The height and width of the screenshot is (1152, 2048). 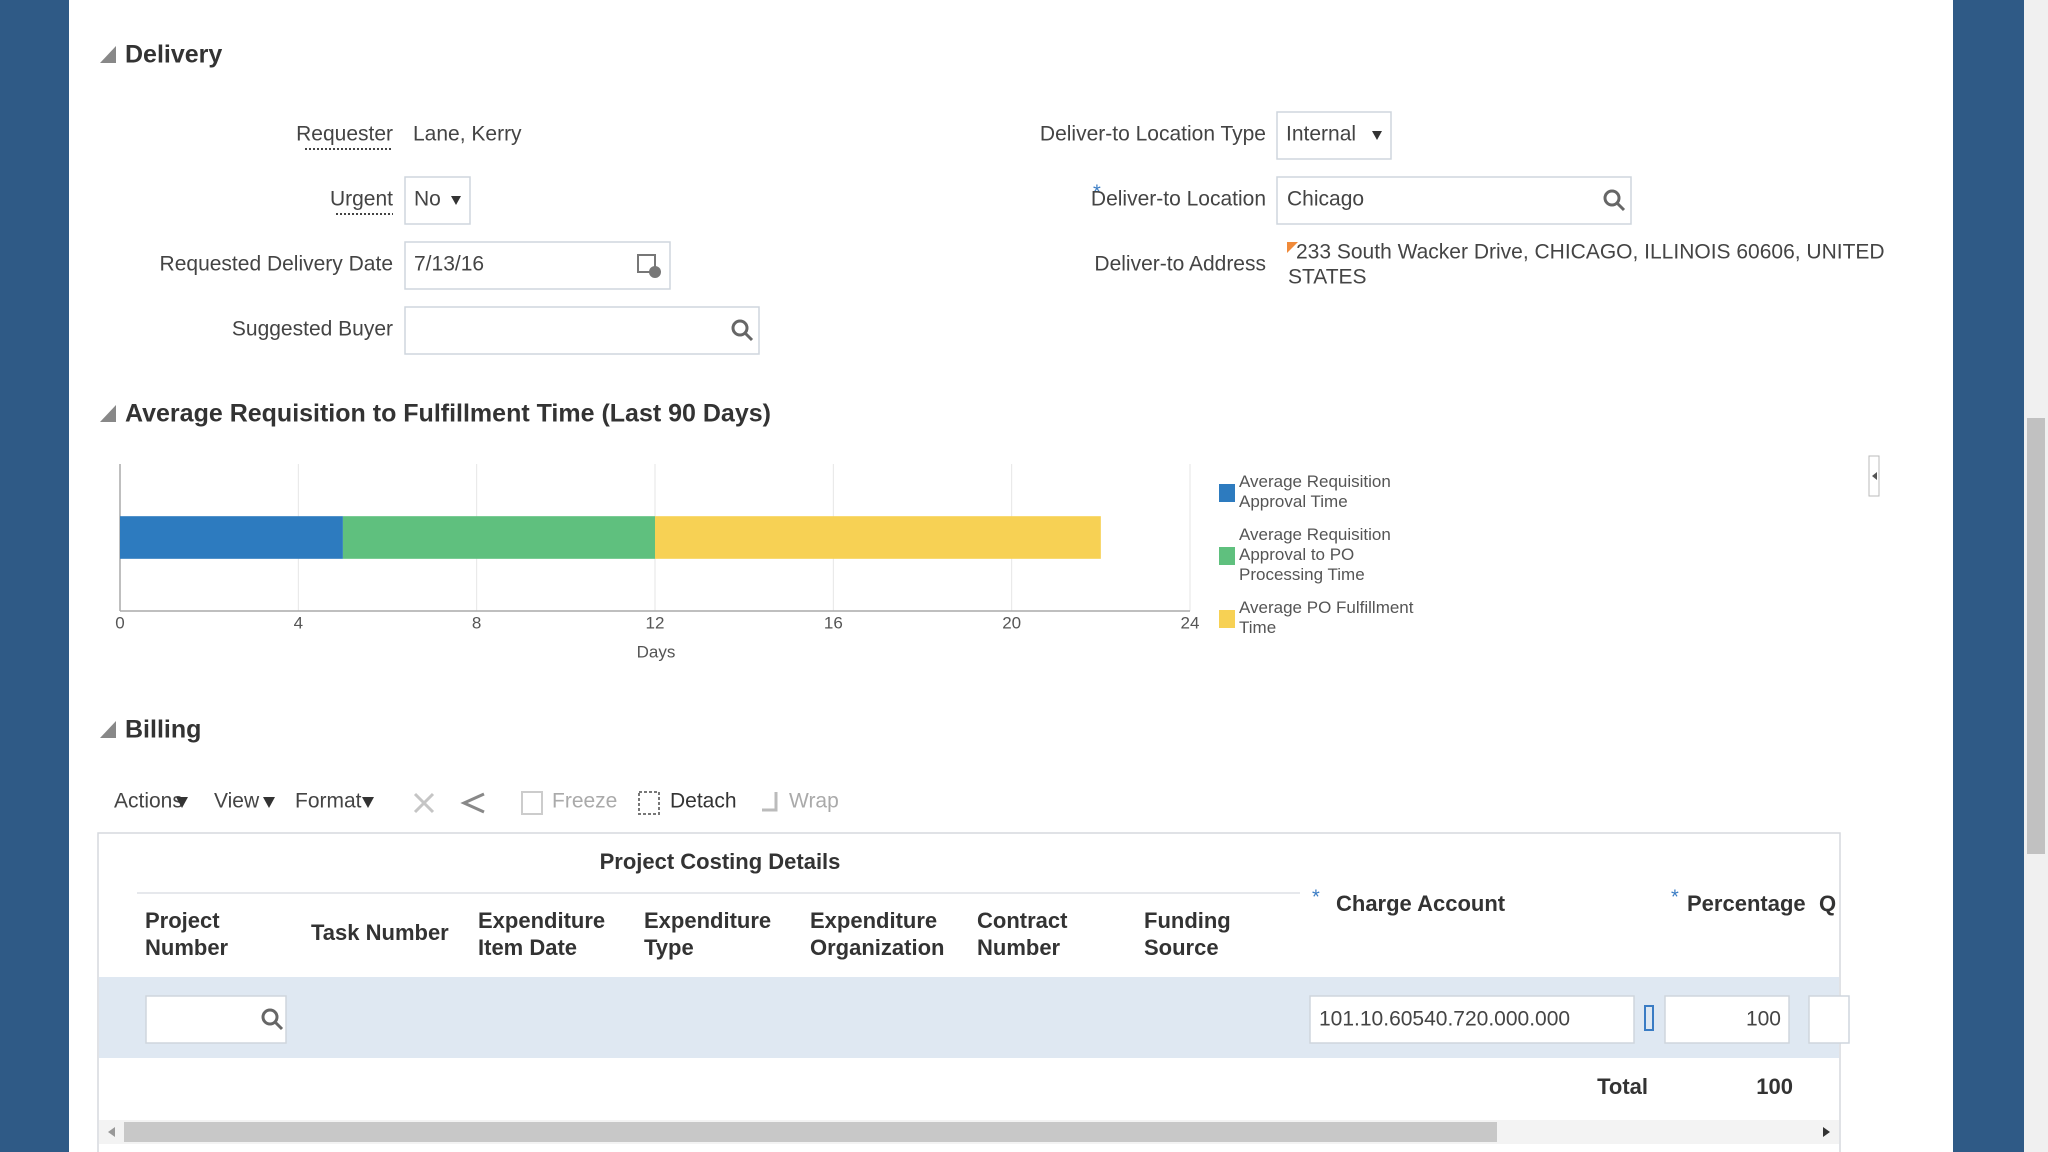 I want to click on x-tick-label: 16, so click(x=833, y=622).